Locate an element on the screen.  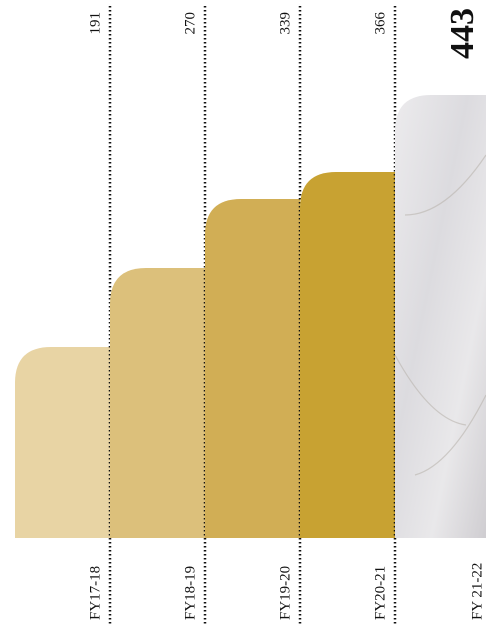
category-label: FY 21-22 is located at coordinates (477, 591).